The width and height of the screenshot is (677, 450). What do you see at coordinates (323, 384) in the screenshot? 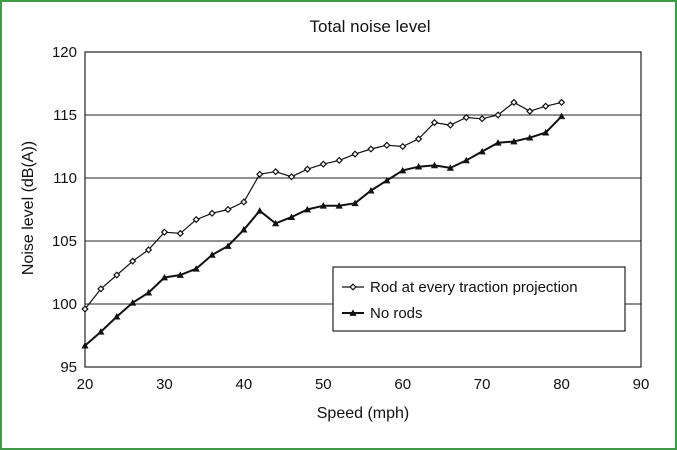
I see `x-tick-label: 50` at bounding box center [323, 384].